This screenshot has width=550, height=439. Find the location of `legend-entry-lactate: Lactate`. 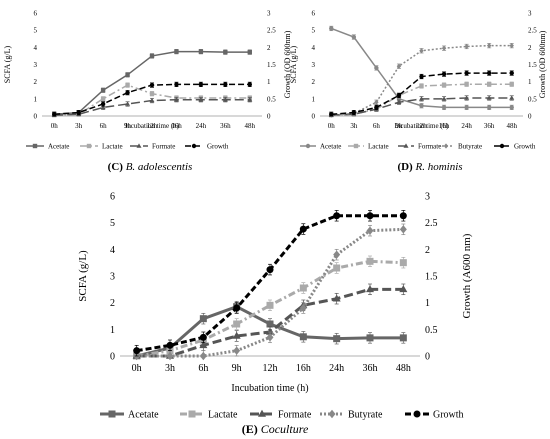

legend-entry-lactate: Lactate is located at coordinates (101, 146).